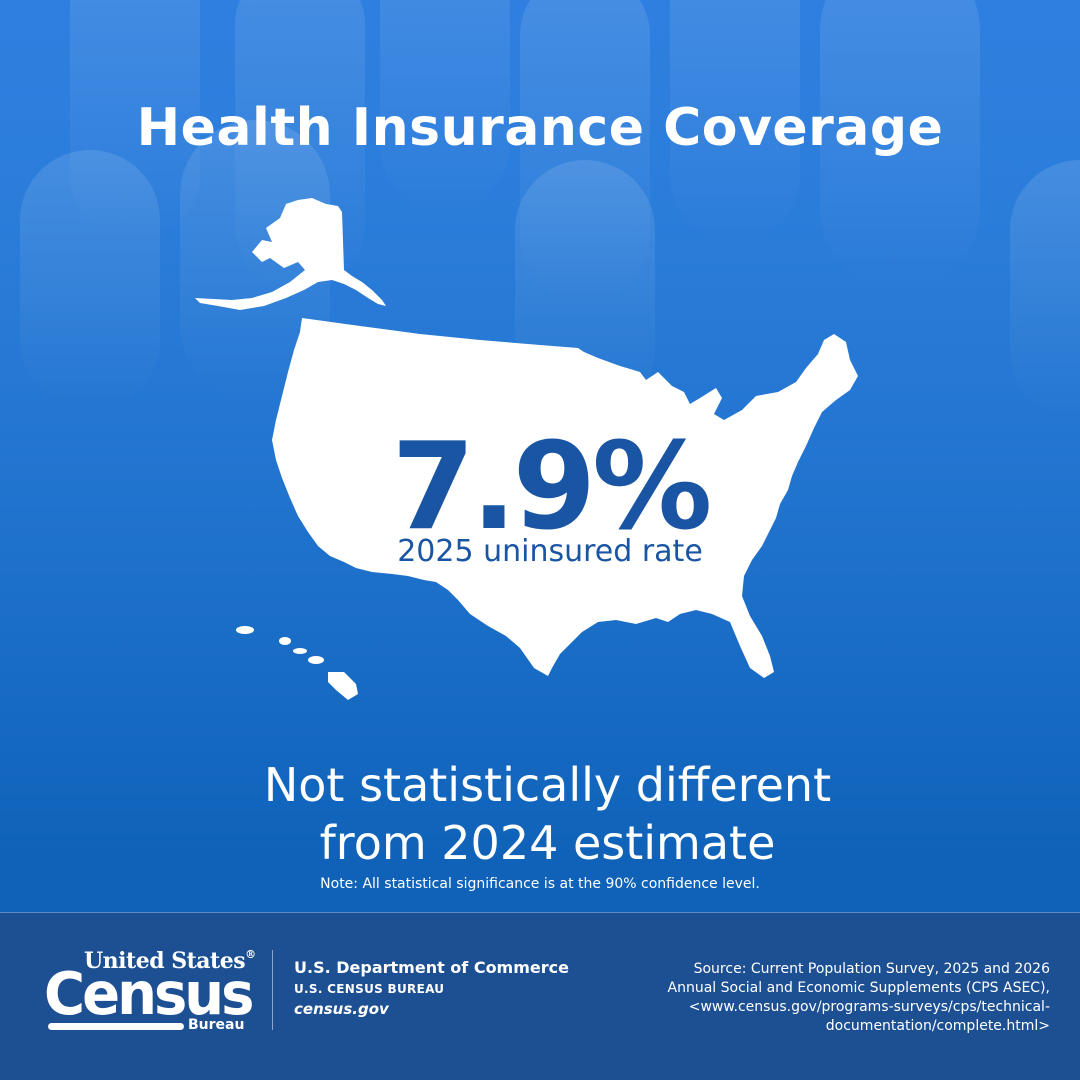 The image size is (1080, 1080). What do you see at coordinates (550, 551) in the screenshot?
I see `uninsured-rate-label: 2025 uninsured rate` at bounding box center [550, 551].